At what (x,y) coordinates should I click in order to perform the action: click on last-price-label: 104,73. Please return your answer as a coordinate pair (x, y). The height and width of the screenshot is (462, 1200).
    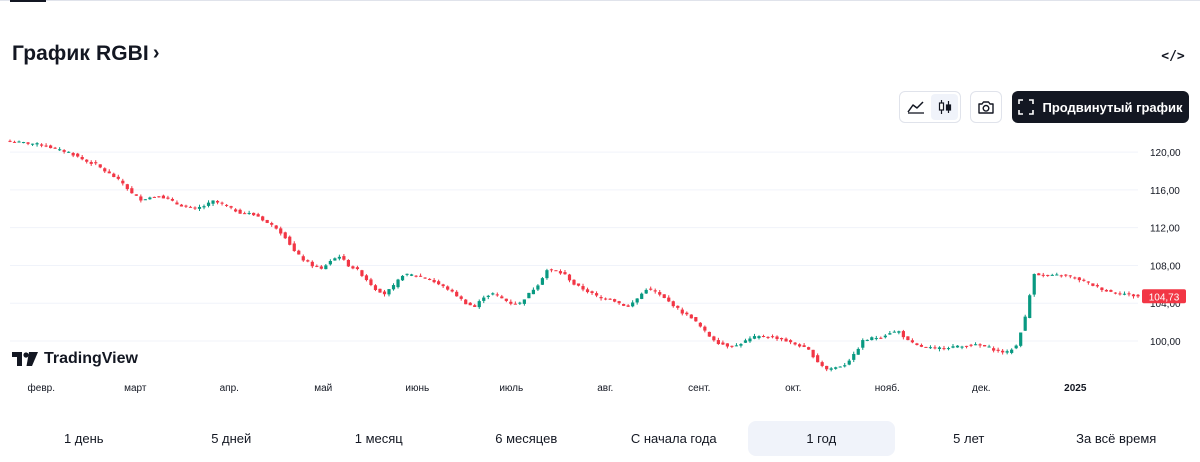
    Looking at the image, I should click on (1164, 297).